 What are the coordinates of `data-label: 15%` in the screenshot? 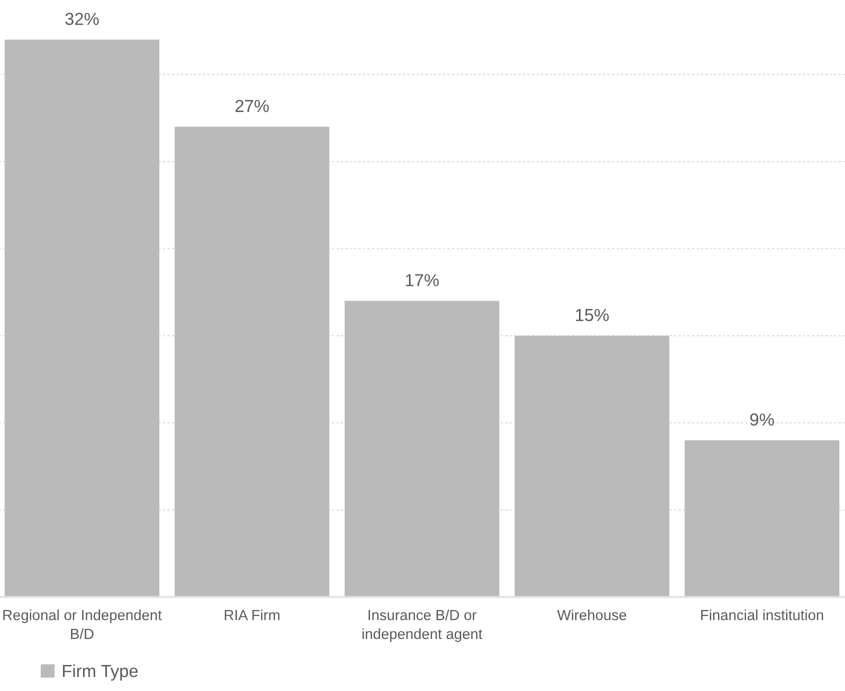 It's located at (592, 315).